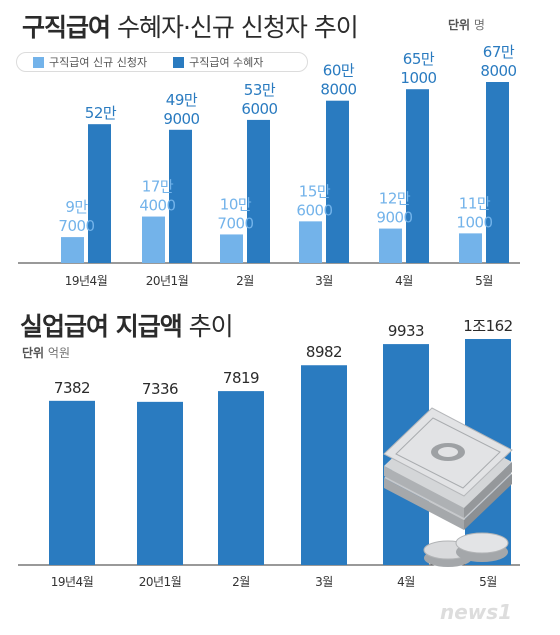  What do you see at coordinates (394, 218) in the screenshot?
I see `data-label-new: 9000` at bounding box center [394, 218].